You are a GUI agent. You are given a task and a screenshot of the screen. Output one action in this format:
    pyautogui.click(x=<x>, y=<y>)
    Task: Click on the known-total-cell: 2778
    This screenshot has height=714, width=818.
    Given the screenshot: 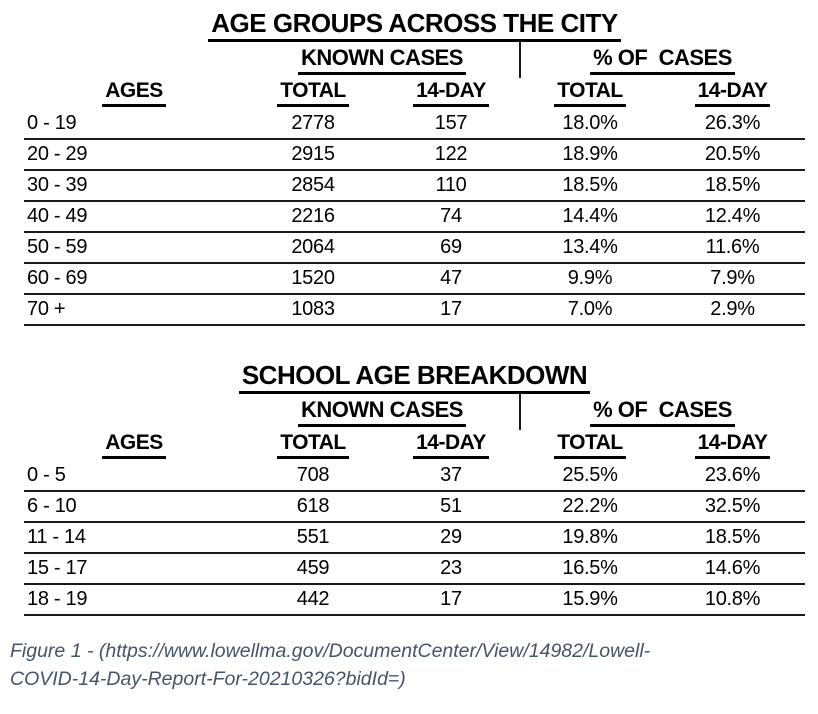 What is the action you would take?
    pyautogui.click(x=313, y=123)
    